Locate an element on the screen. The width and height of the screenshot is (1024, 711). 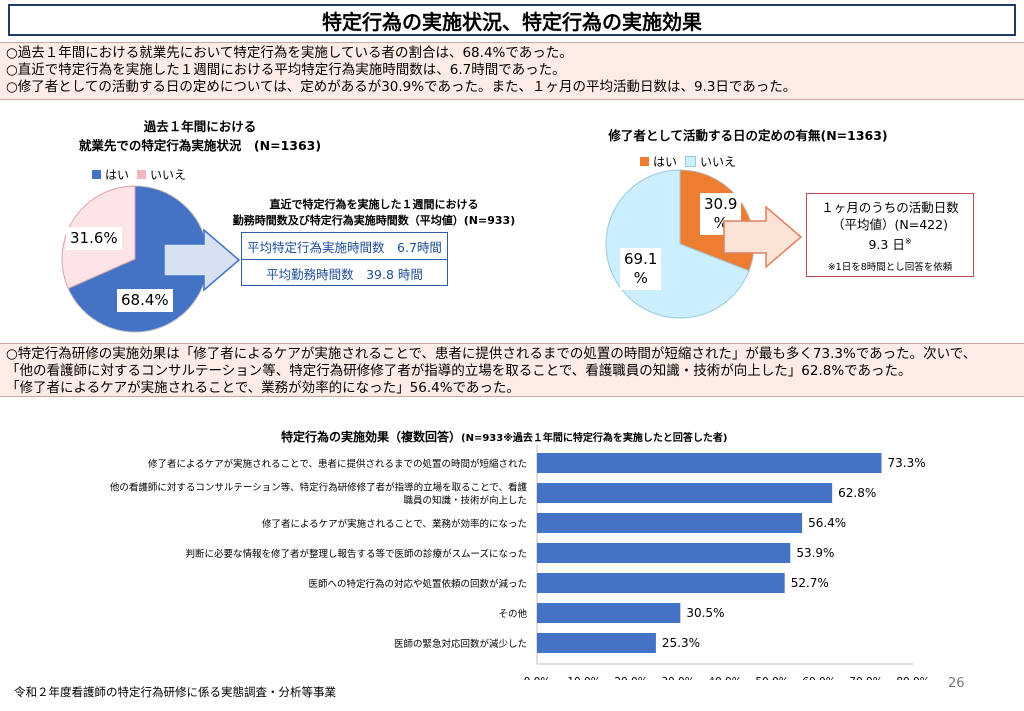
pie2-label-yes-value: 30.9 is located at coordinates (721, 204).